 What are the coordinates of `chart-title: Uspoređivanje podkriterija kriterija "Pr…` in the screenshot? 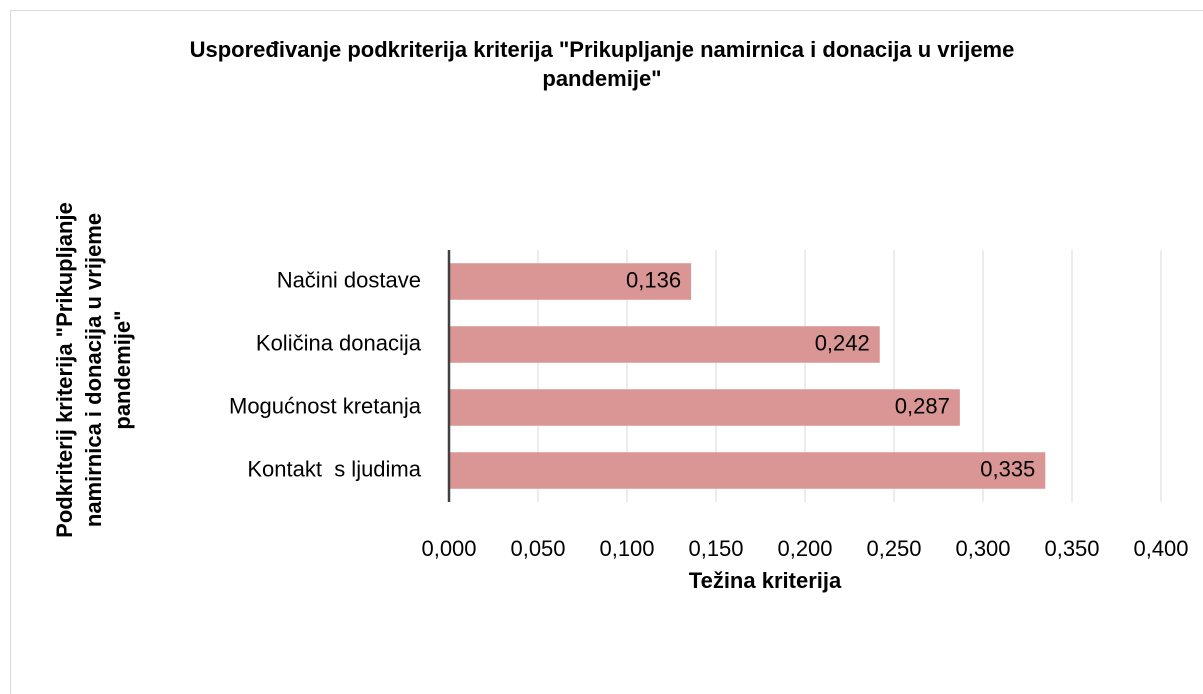 It's located at (602, 64).